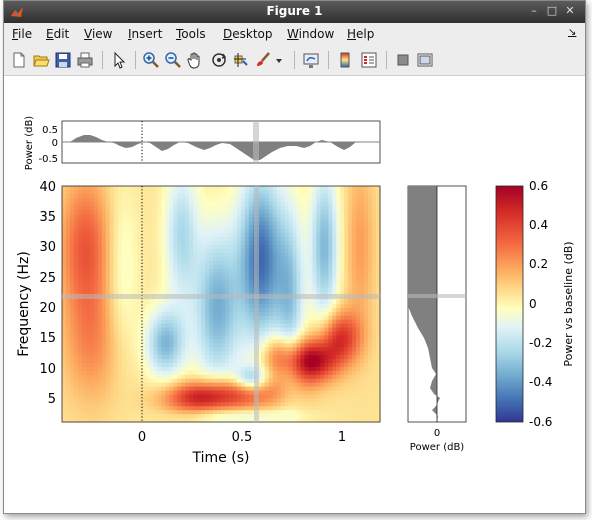 Image resolution: width=592 pixels, height=520 pixels. What do you see at coordinates (191, 34) in the screenshot?
I see `menu-tools: Tools` at bounding box center [191, 34].